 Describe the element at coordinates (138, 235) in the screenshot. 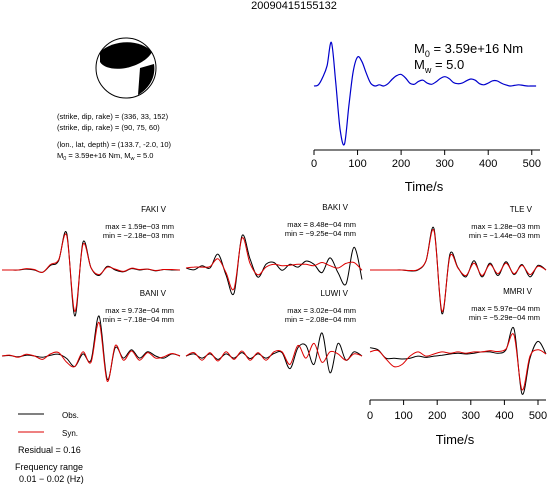

I see `station-min: min = −2.18e−03 mm` at that location.